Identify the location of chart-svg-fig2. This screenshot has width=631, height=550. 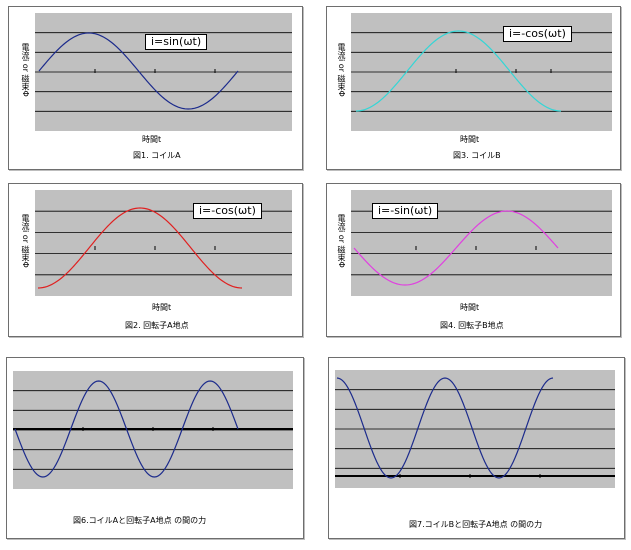
(163, 248).